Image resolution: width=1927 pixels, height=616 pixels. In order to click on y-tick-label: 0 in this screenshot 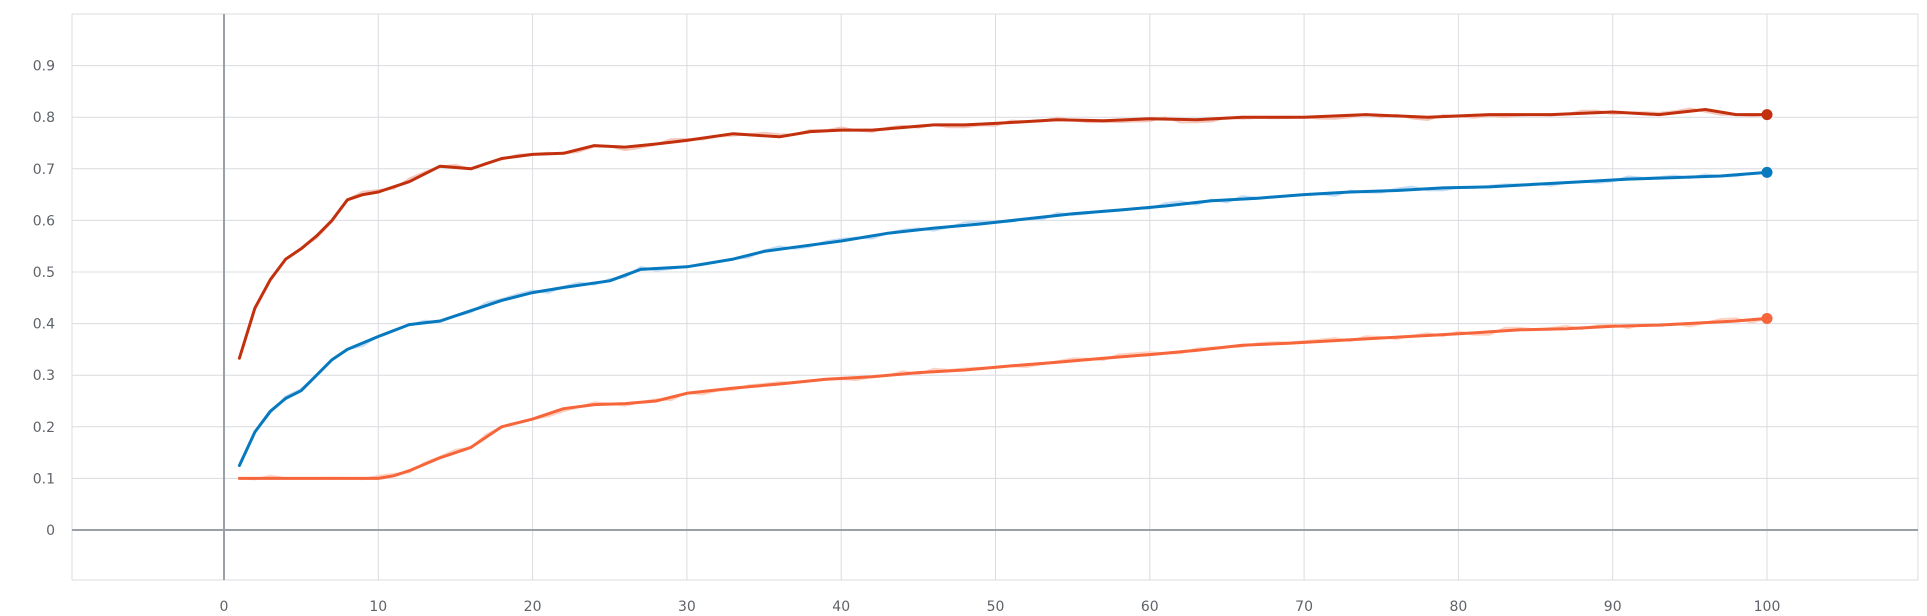, I will do `click(50, 531)`.